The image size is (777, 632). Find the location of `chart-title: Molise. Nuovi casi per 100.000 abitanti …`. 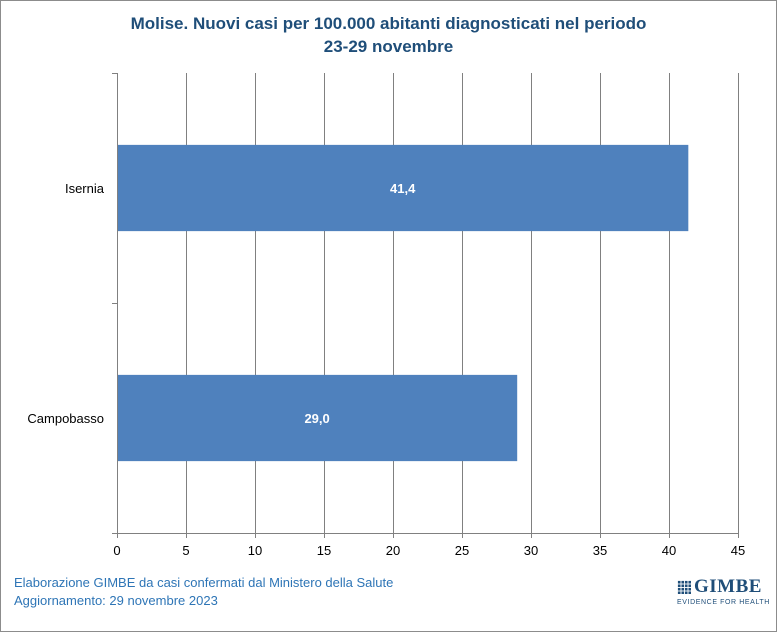

chart-title: Molise. Nuovi casi per 100.000 abitanti … is located at coordinates (388, 35).